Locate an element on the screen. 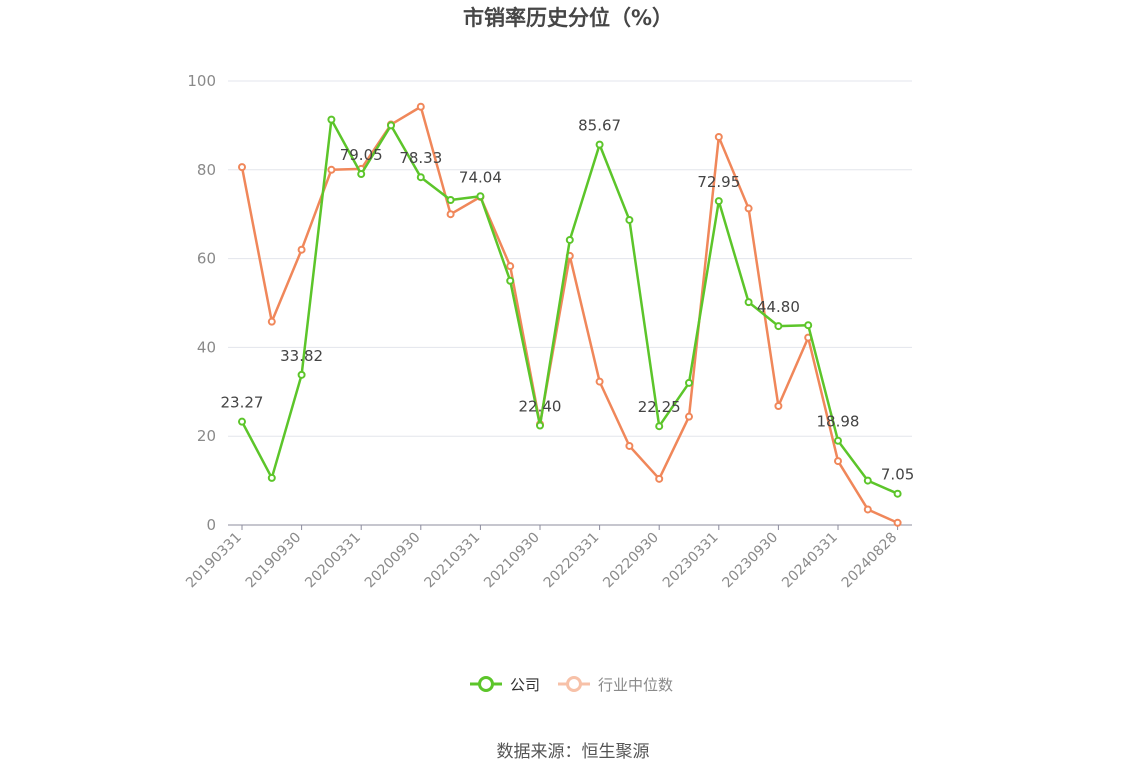 The width and height of the screenshot is (1147, 776). data-label: 22.40 is located at coordinates (540, 407).